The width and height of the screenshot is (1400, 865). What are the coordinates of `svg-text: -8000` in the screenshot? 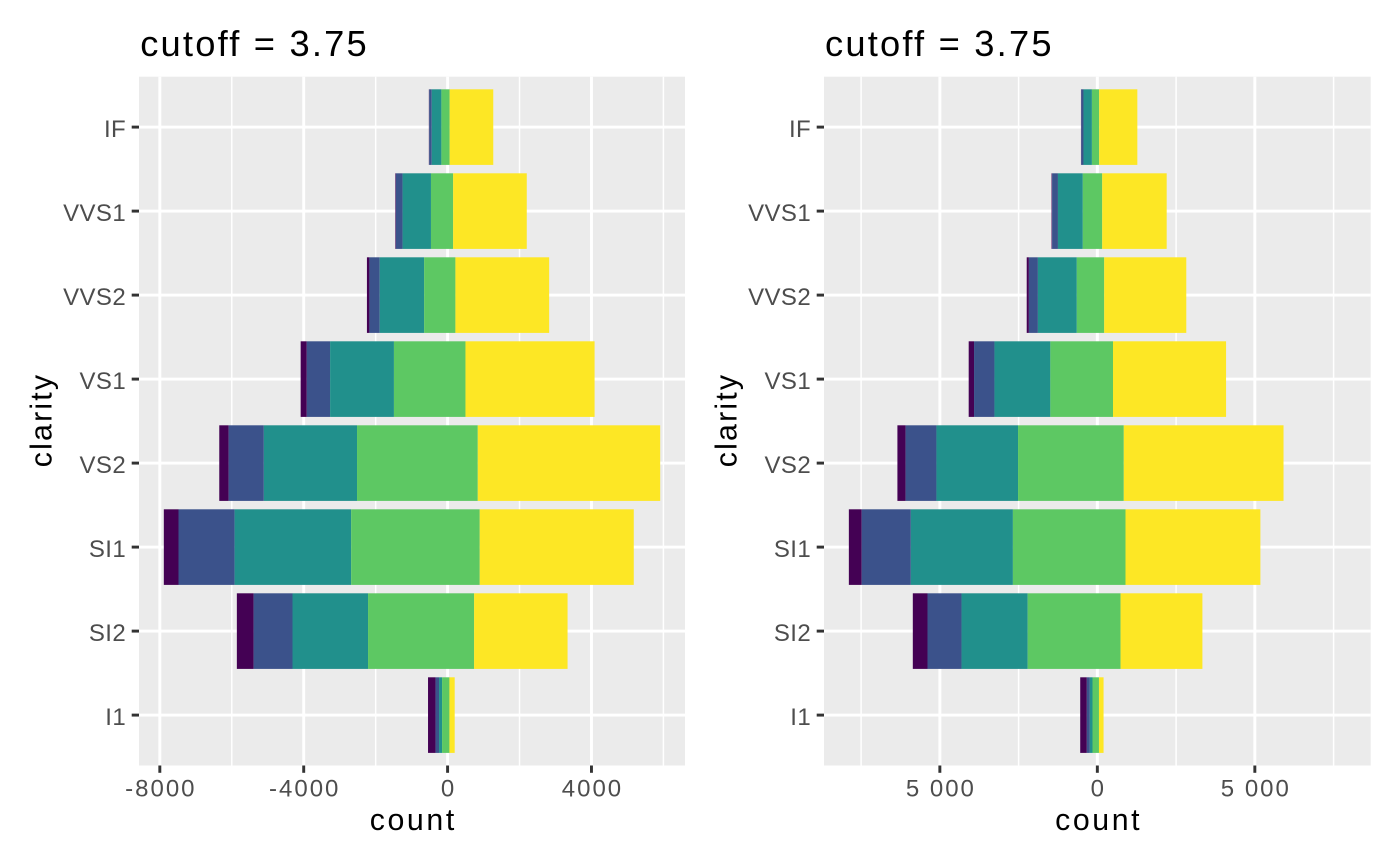 It's located at (160, 789).